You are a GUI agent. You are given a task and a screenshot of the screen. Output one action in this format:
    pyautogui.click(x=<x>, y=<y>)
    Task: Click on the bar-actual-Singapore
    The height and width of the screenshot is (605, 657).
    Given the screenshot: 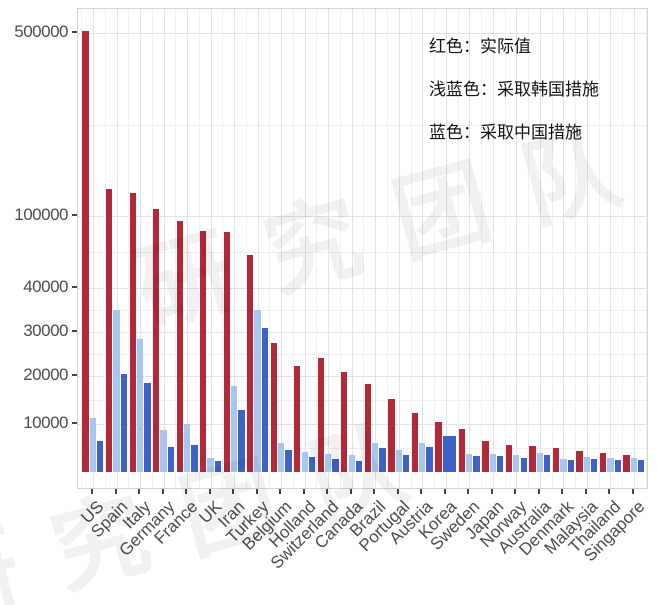 What is the action you would take?
    pyautogui.click(x=626, y=463)
    